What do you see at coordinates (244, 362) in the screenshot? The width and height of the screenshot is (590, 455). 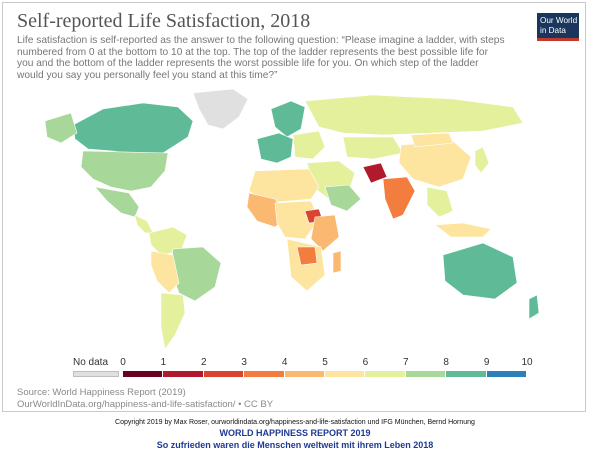 I see `legend-tick-3: 3` at bounding box center [244, 362].